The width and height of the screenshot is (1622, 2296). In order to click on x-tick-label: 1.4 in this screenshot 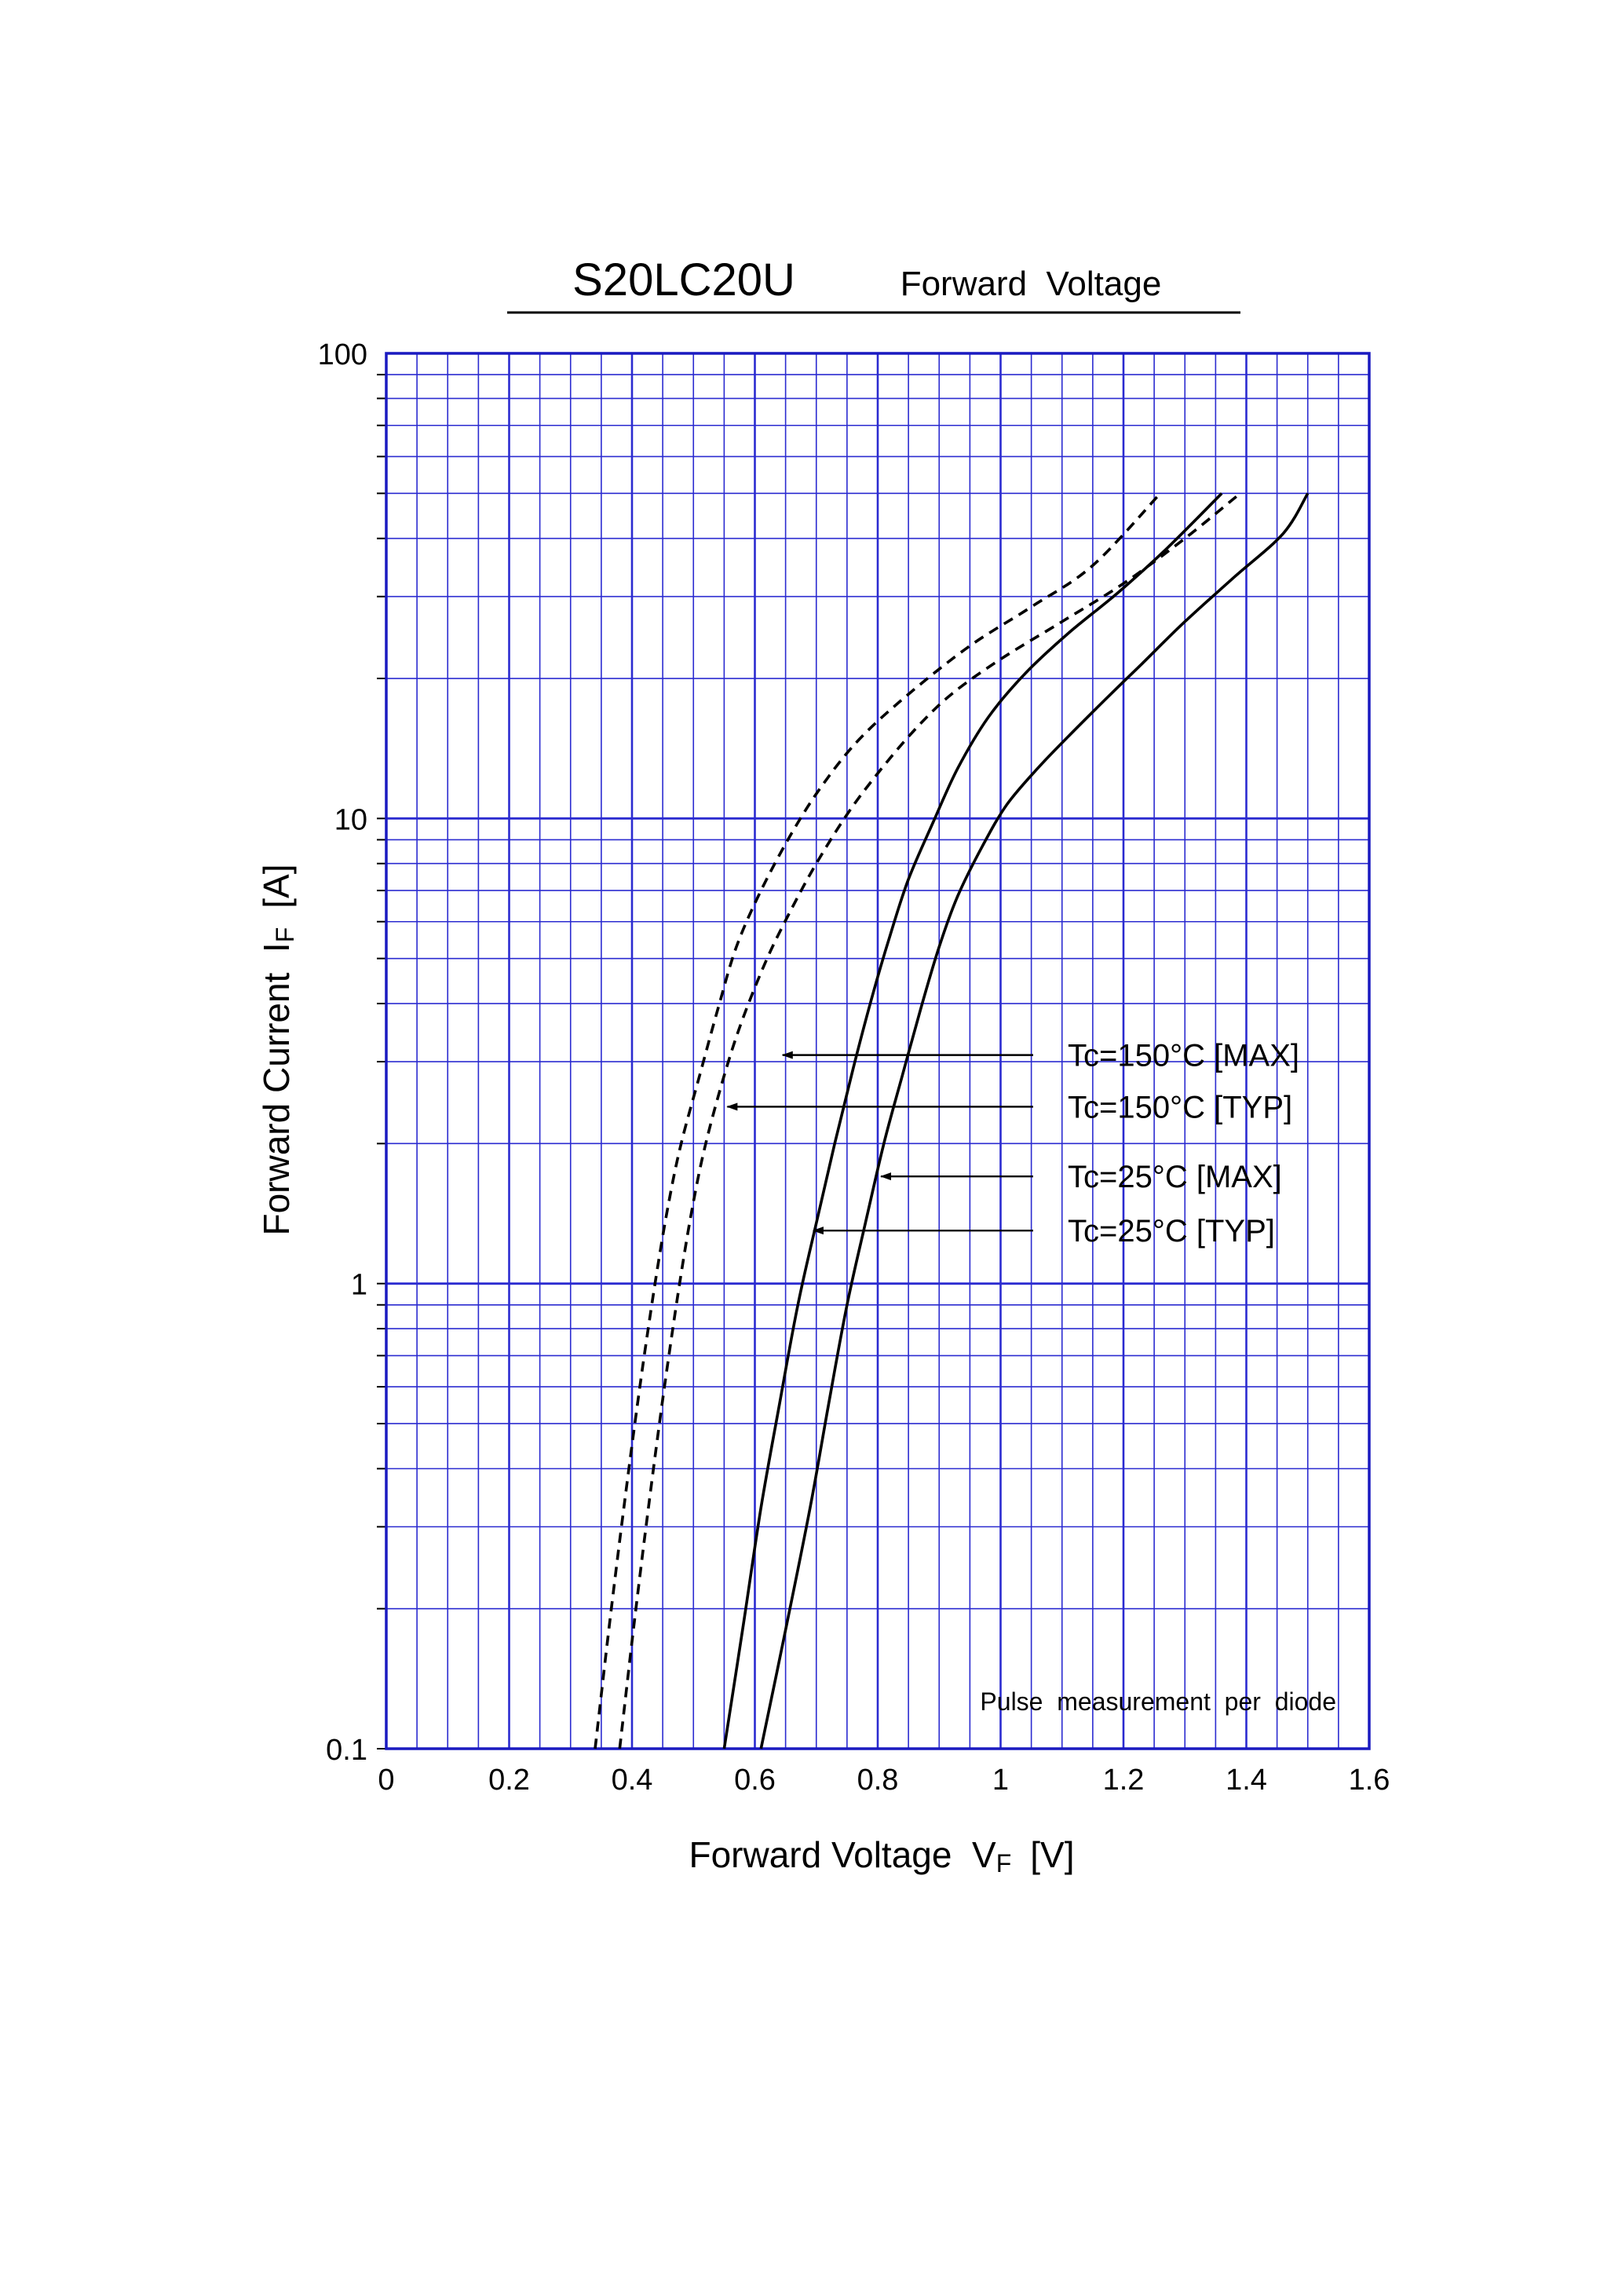, I will do `click(1246, 1780)`.